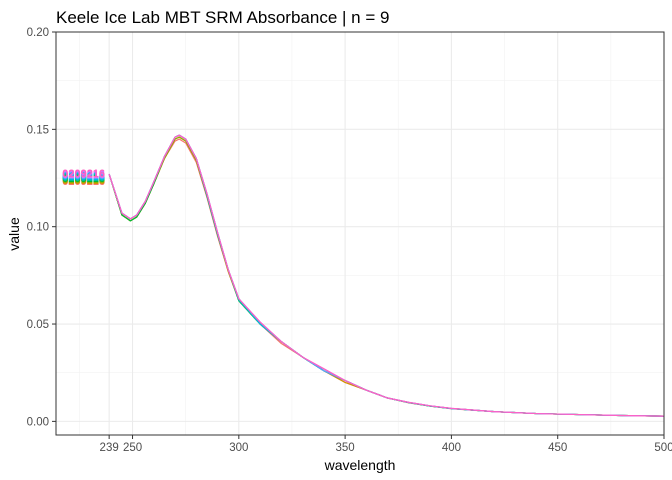 The width and height of the screenshot is (672, 480). What do you see at coordinates (557, 448) in the screenshot?
I see `x-tick-label: 450` at bounding box center [557, 448].